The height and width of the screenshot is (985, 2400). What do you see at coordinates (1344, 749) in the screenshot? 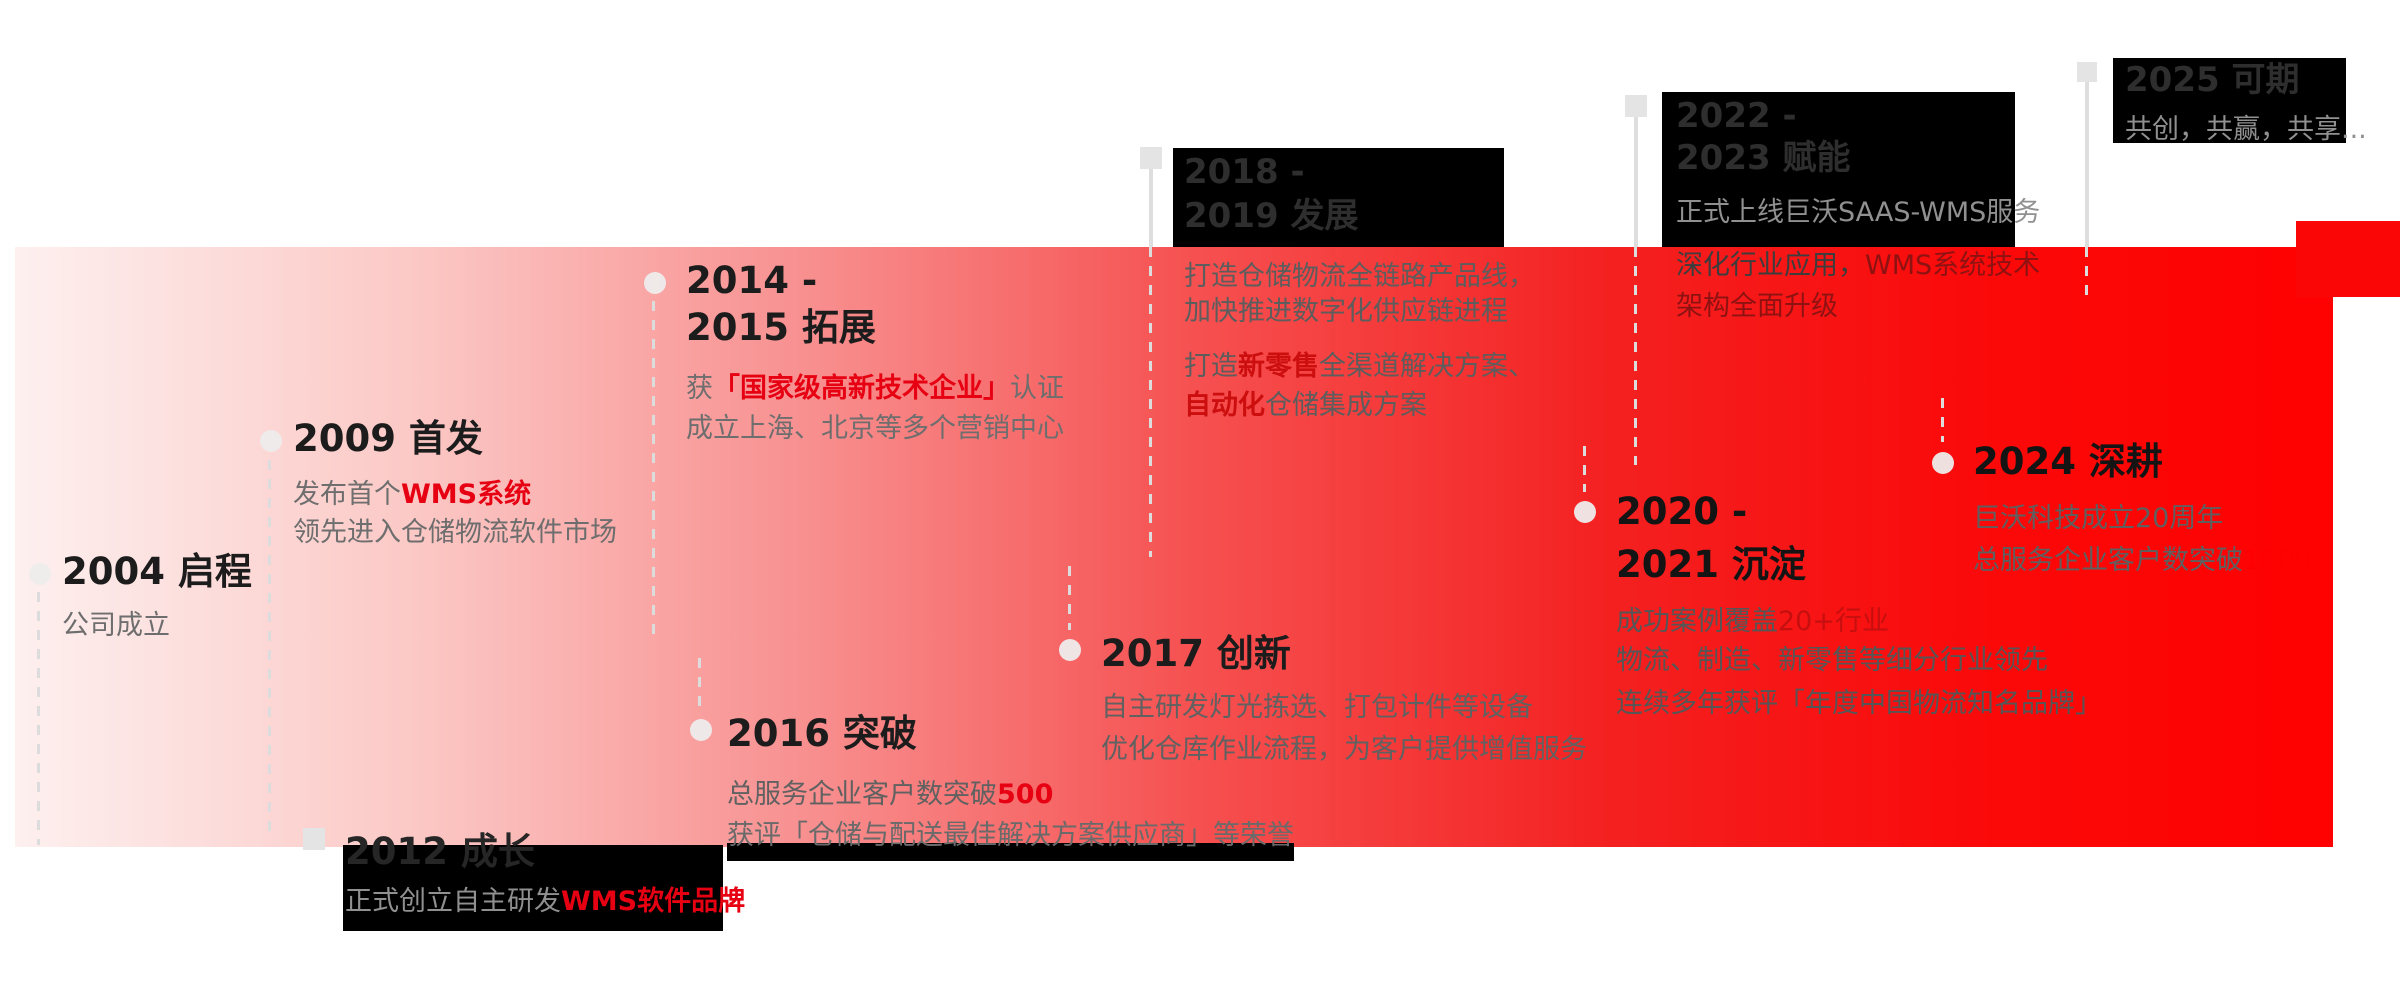
I see `milestone-desc-2017-line2: 优化仓库作业流程，为客户提供增值服务` at bounding box center [1344, 749].